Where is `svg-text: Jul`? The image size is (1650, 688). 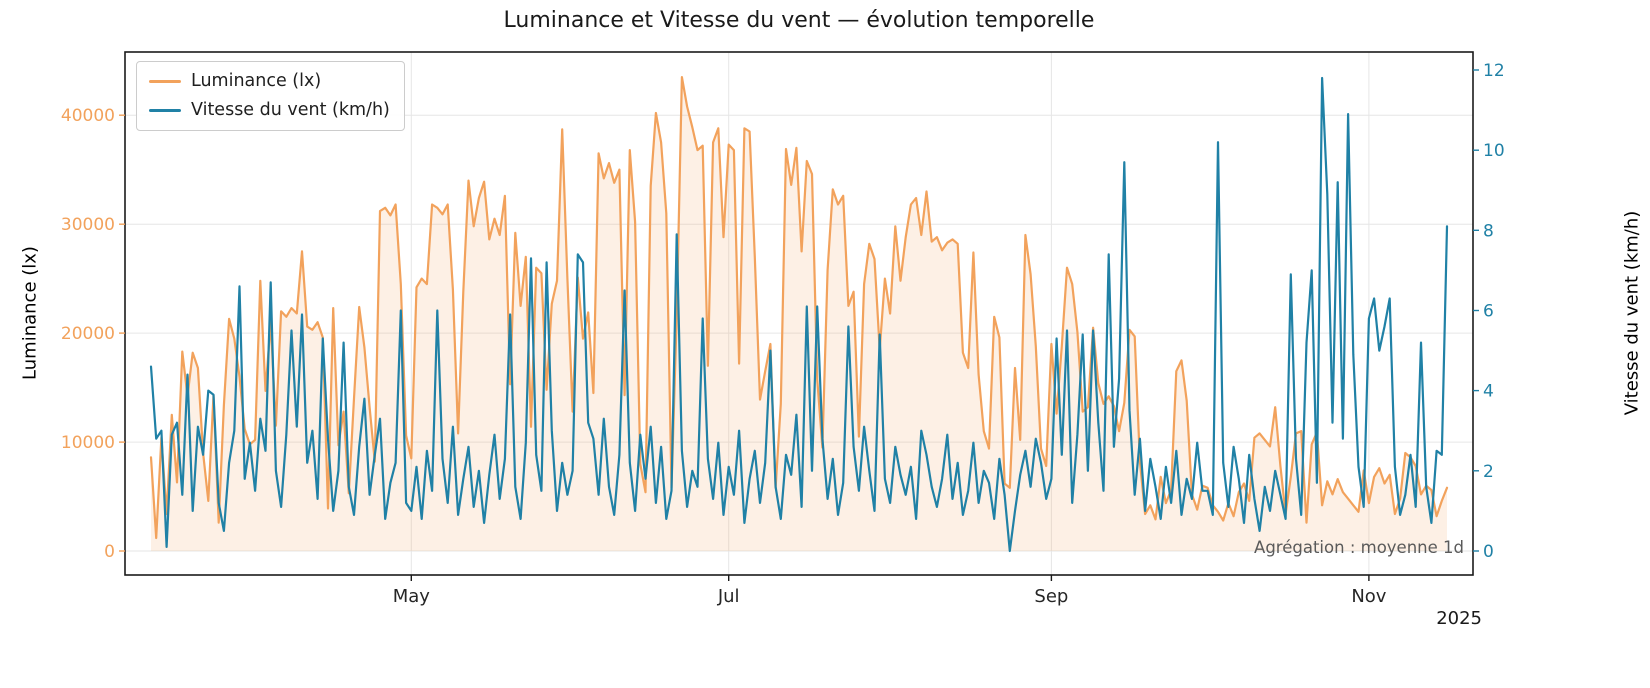 svg-text: Jul is located at coordinates (728, 596).